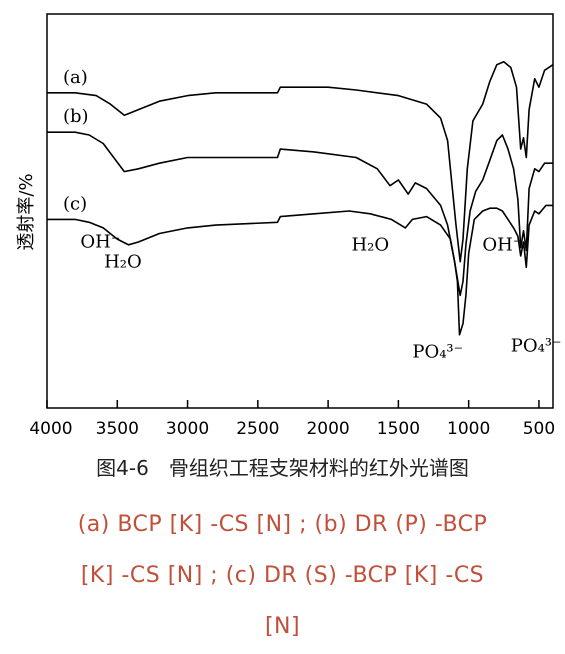 This screenshot has width=565, height=654. Describe the element at coordinates (282, 575) in the screenshot. I see `caption-line-2: [K] -CS [N] ; (c) DR (S) -BCP [K] -CS` at that location.